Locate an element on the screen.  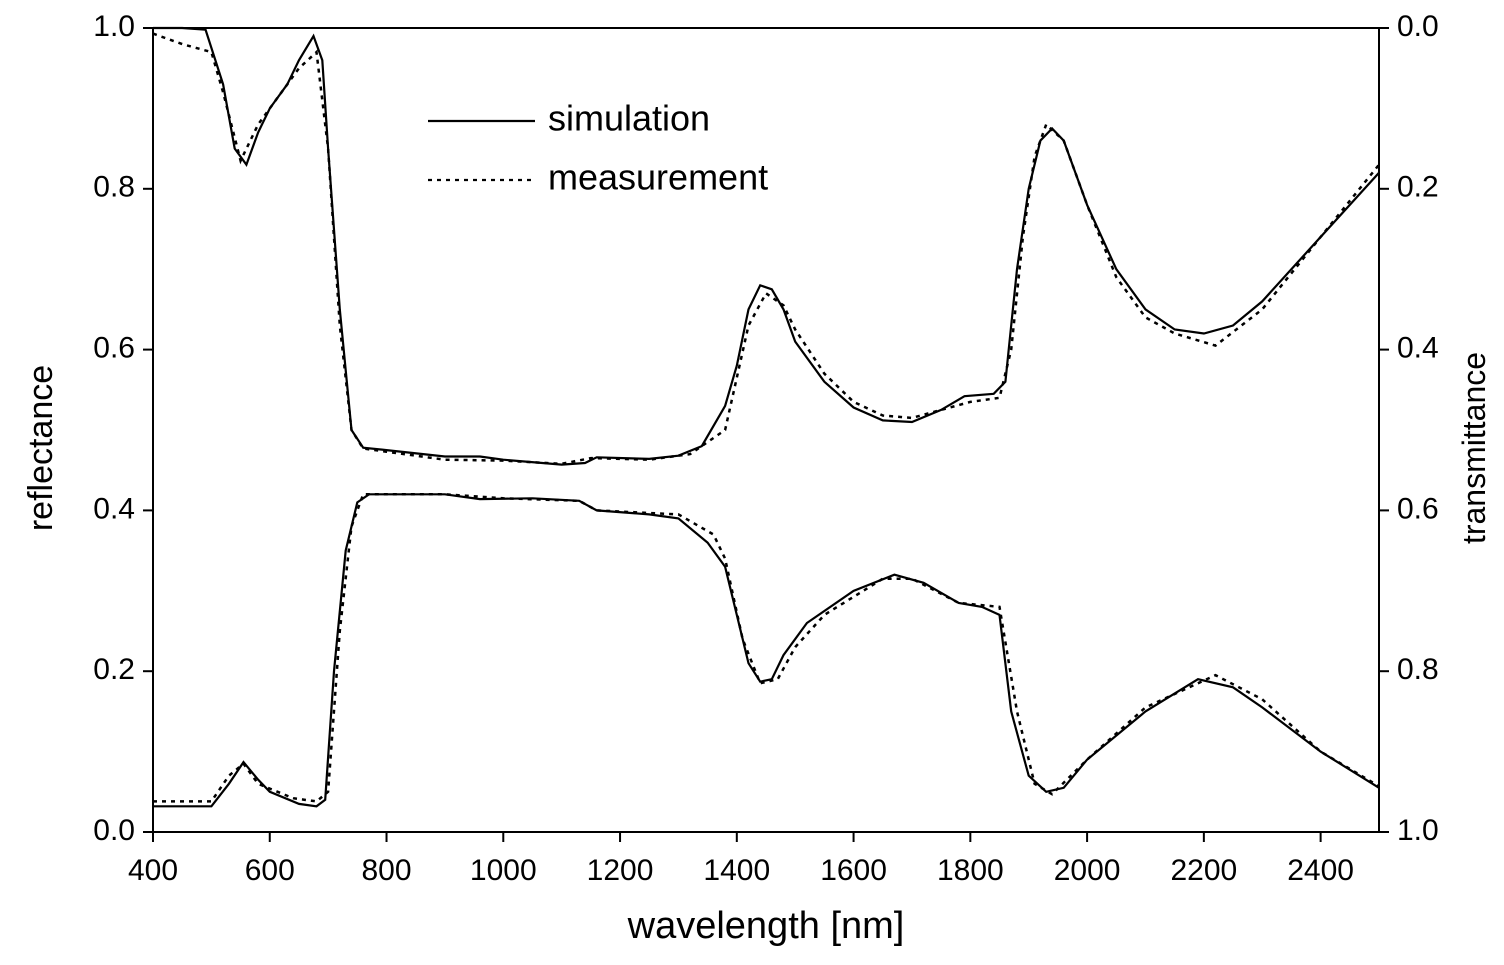
x-tick-label: 1400 is located at coordinates (736, 870).